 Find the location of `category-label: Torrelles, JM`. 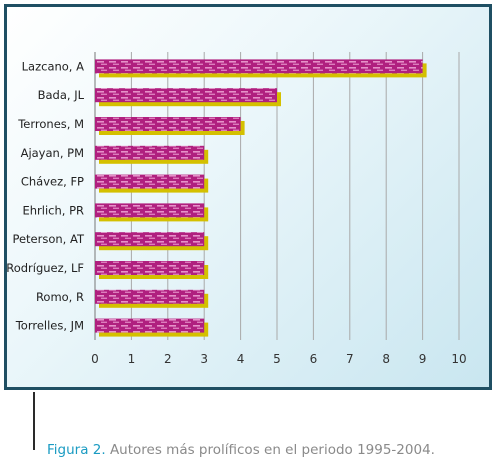

category-label: Torrelles, JM is located at coordinates (49, 326).